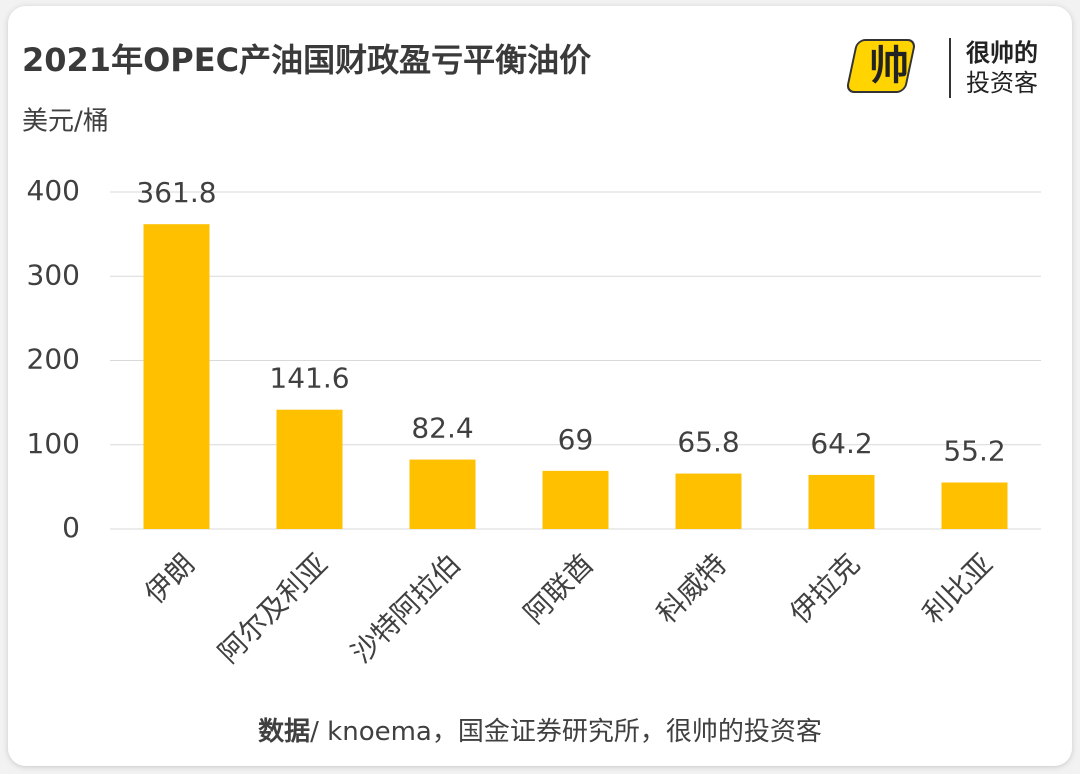 This screenshot has height=774, width=1080. What do you see at coordinates (576, 439) in the screenshot?
I see `value-label: 69` at bounding box center [576, 439].